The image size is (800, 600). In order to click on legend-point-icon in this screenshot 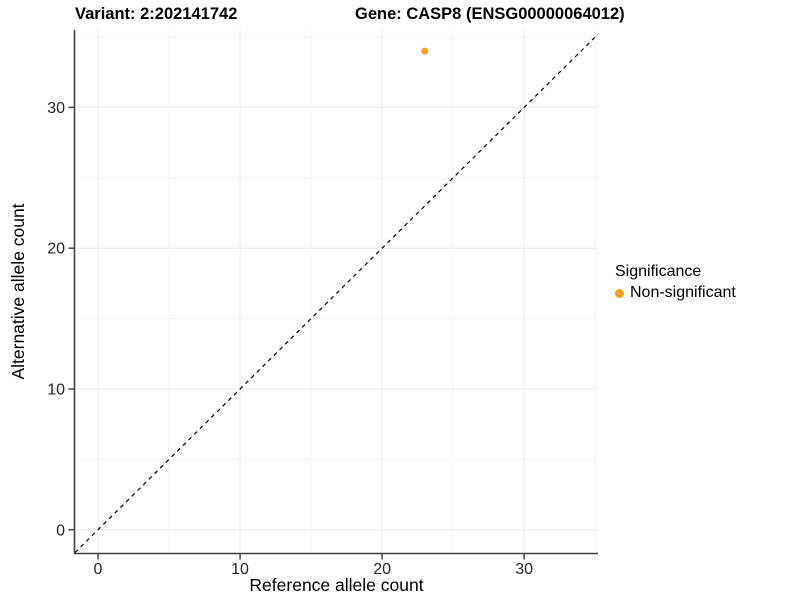, I will do `click(619, 293)`.